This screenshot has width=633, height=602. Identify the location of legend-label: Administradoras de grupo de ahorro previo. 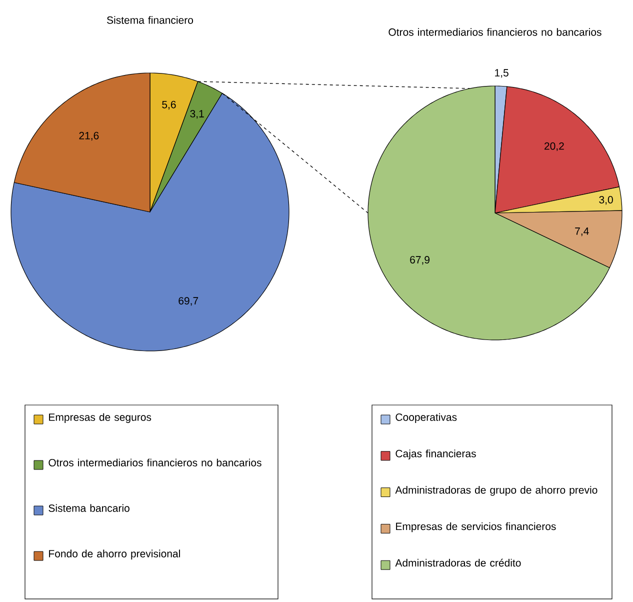
(496, 491).